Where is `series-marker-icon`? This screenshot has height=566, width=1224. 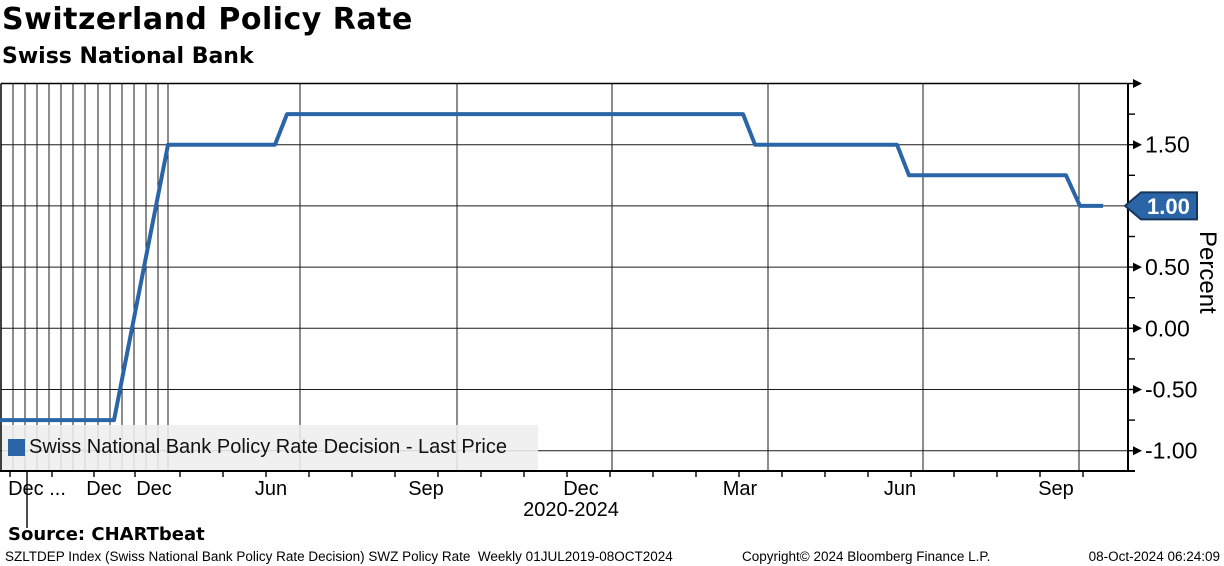
series-marker-icon is located at coordinates (16, 447).